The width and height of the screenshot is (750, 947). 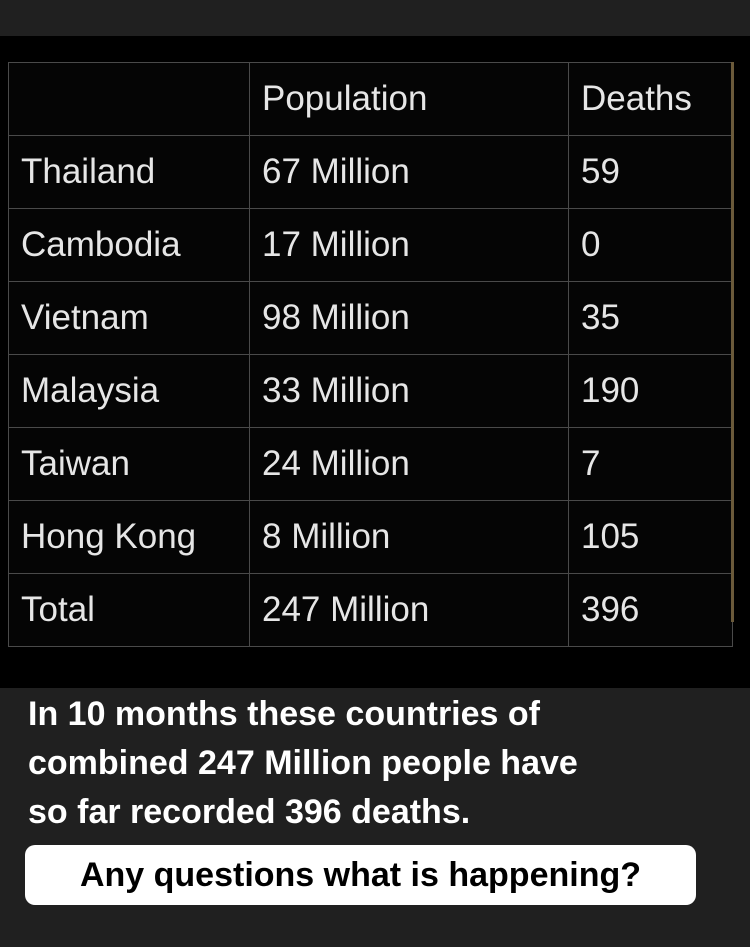 What do you see at coordinates (732, 342) in the screenshot?
I see `photo-edge-divider` at bounding box center [732, 342].